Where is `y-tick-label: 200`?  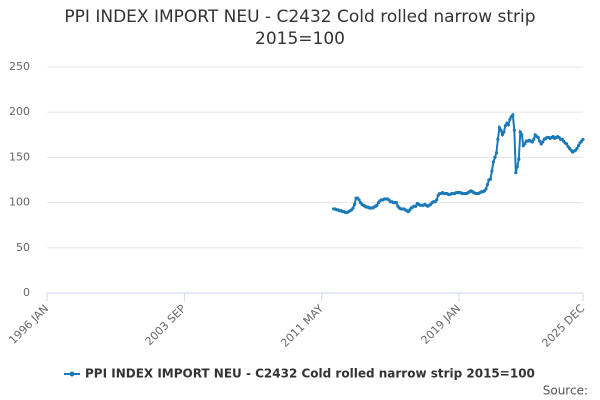
y-tick-label: 200 is located at coordinates (19, 111).